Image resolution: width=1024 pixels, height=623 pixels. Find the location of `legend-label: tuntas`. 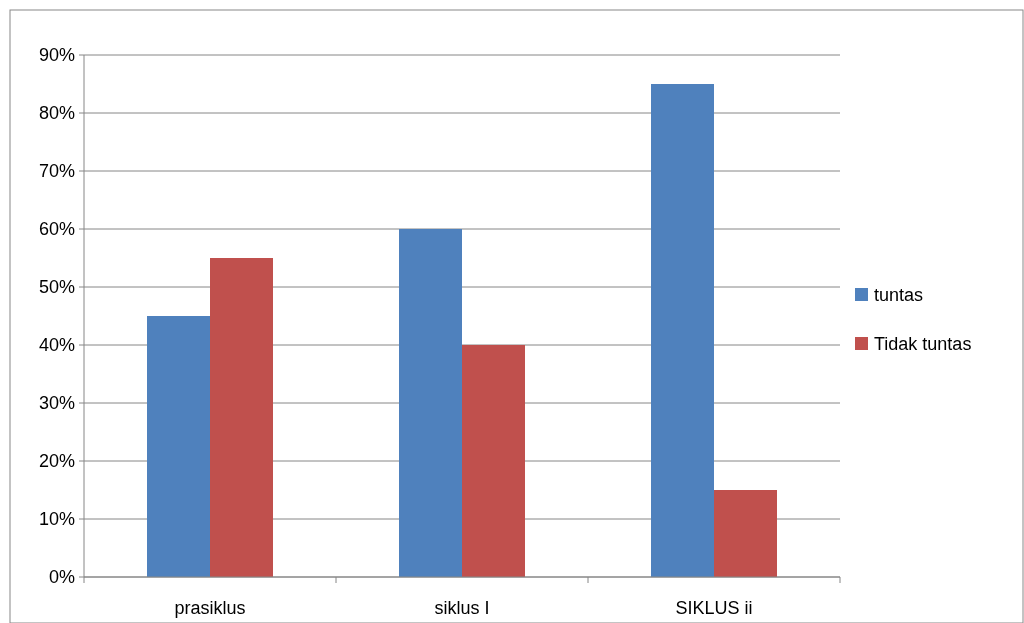

legend-label: tuntas is located at coordinates (899, 295).